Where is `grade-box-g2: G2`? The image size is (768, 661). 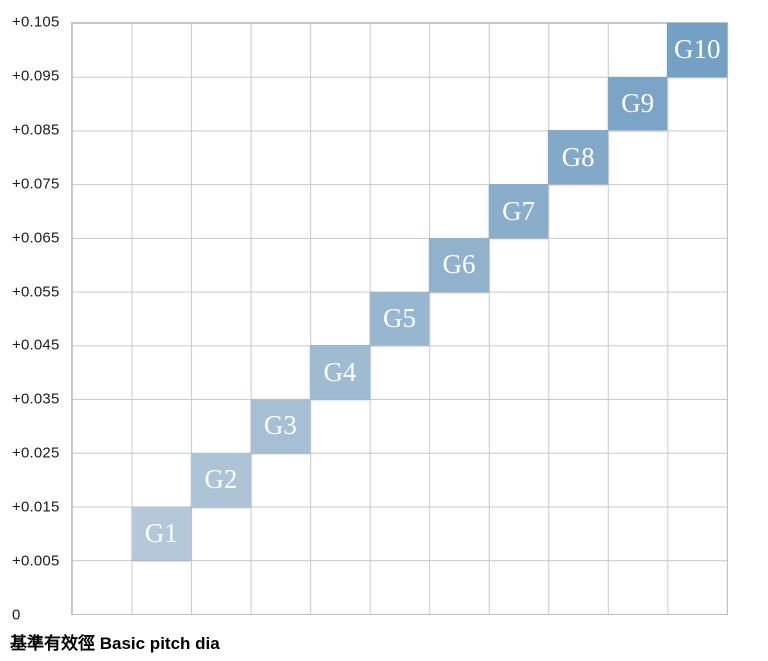
grade-box-g2: G2 is located at coordinates (221, 479).